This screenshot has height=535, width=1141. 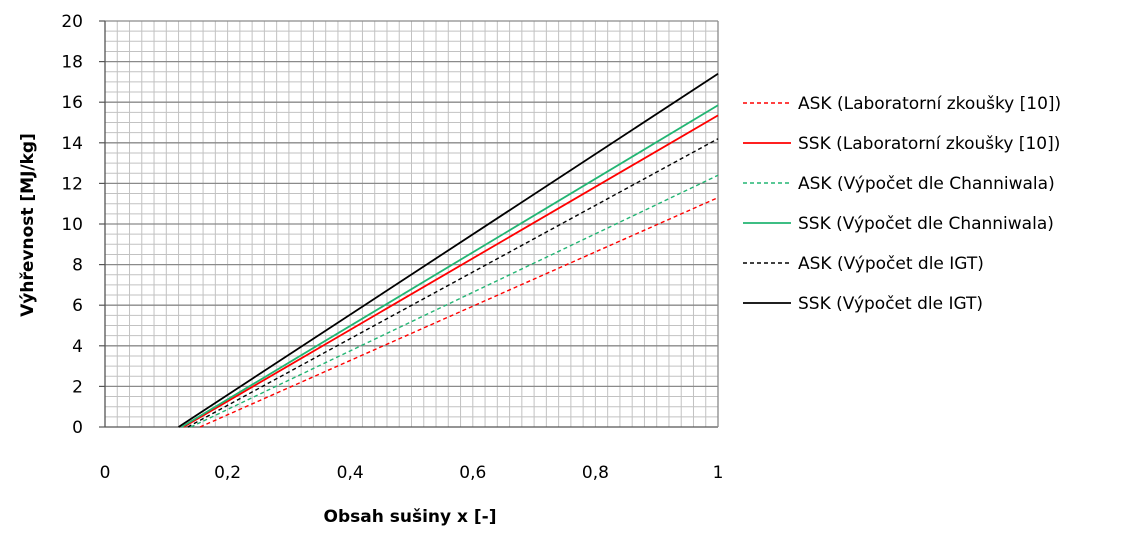 I want to click on y-tick-label: 16, so click(x=72, y=103).